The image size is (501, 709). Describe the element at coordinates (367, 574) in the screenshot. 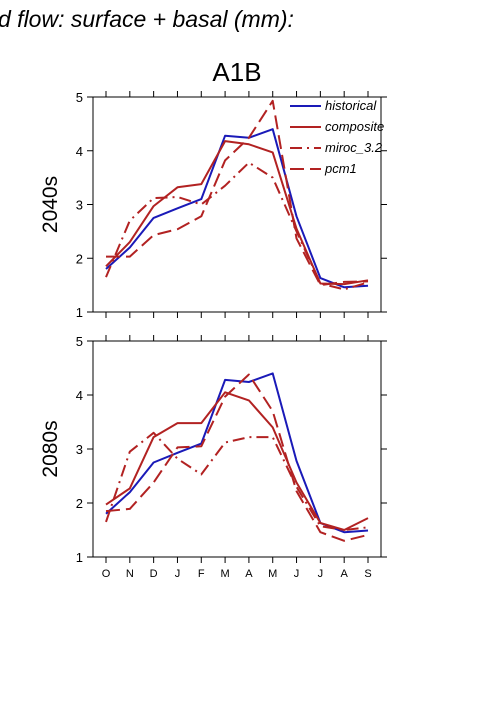

I see `x-tick-label: S` at that location.